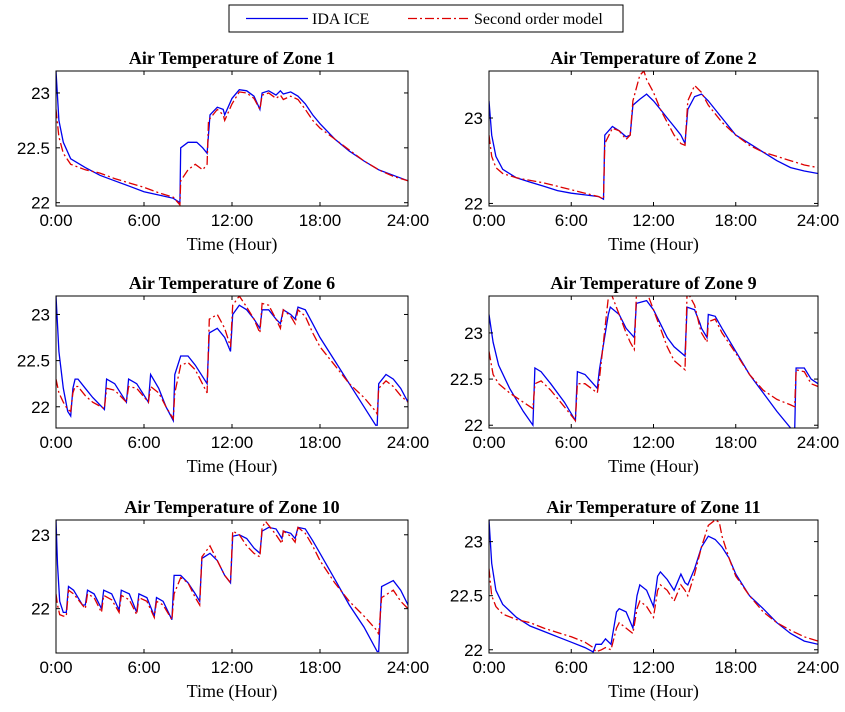 This screenshot has width=845, height=712. What do you see at coordinates (653, 58) in the screenshot?
I see `chart-title: Air Temperature of Zone 2` at bounding box center [653, 58].